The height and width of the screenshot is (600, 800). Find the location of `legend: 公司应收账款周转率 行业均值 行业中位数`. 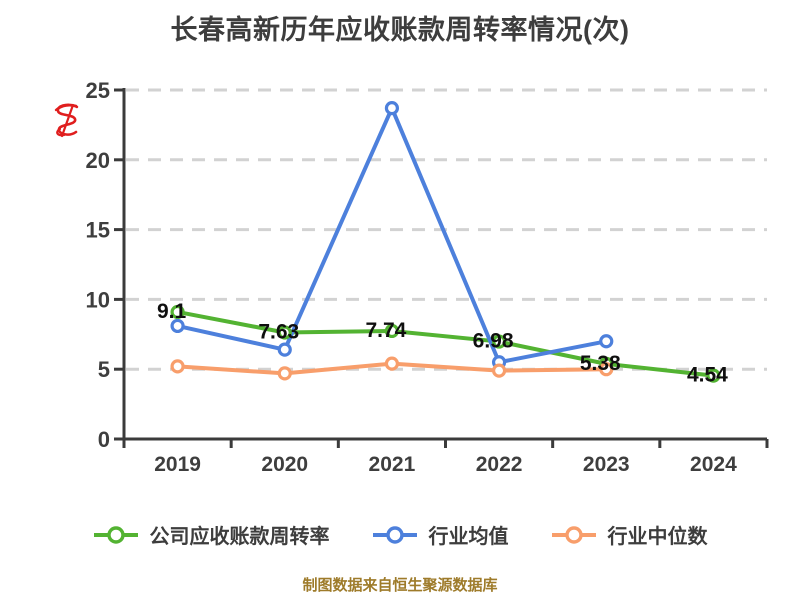

legend: 公司应收账款周转率 行业均值 行业中位数 is located at coordinates (400, 534).